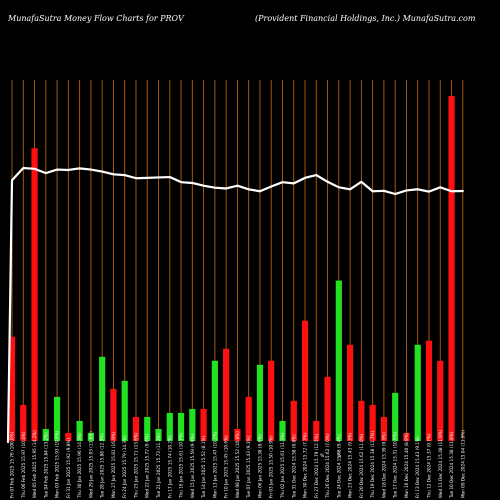 The width and height of the screenshot is (500, 500). I want to click on x-tick-label: Fri 07 Feb 2025 15.76 (100.0%), so click(12, 464).